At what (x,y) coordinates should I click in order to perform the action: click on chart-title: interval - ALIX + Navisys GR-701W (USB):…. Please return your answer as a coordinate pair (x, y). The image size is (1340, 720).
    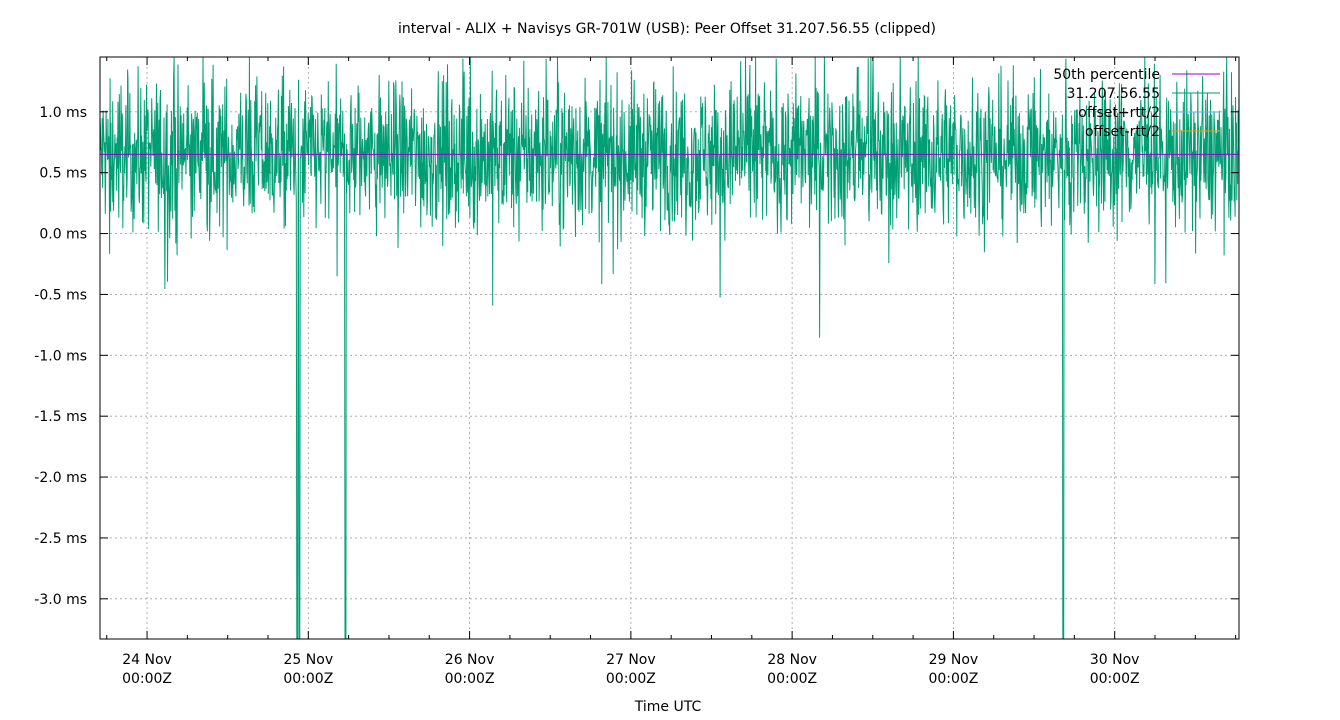
    Looking at the image, I should click on (667, 29).